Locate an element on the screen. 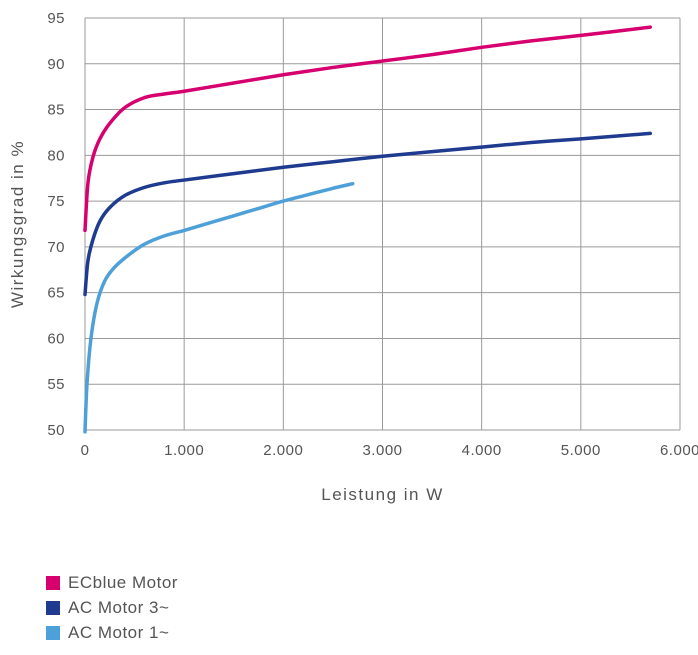 The width and height of the screenshot is (698, 655). x-tick-label: 1.000 is located at coordinates (184, 450).